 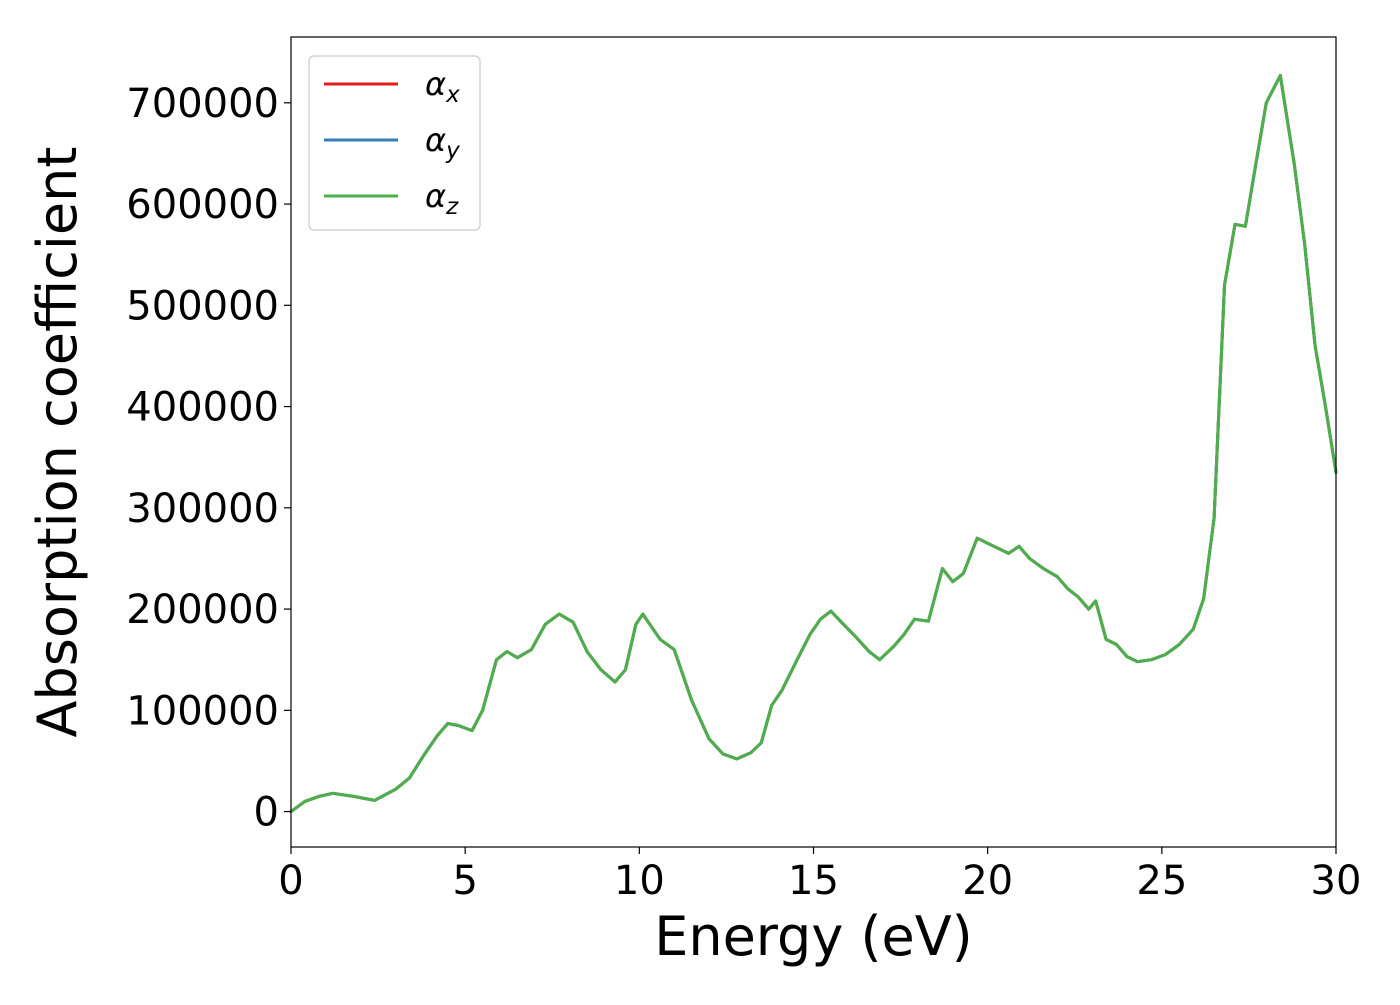 What do you see at coordinates (394, 143) in the screenshot?
I see `legend-box` at bounding box center [394, 143].